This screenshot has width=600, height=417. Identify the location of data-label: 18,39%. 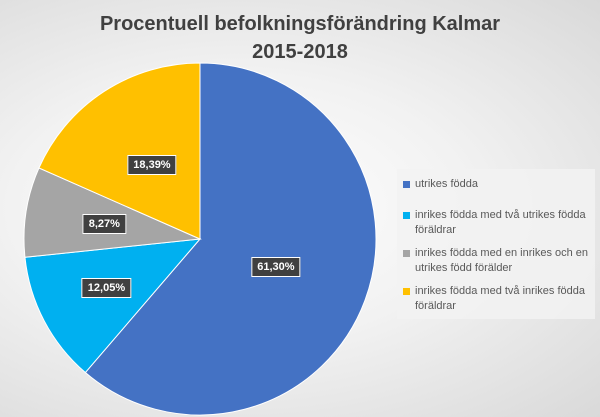
(152, 165).